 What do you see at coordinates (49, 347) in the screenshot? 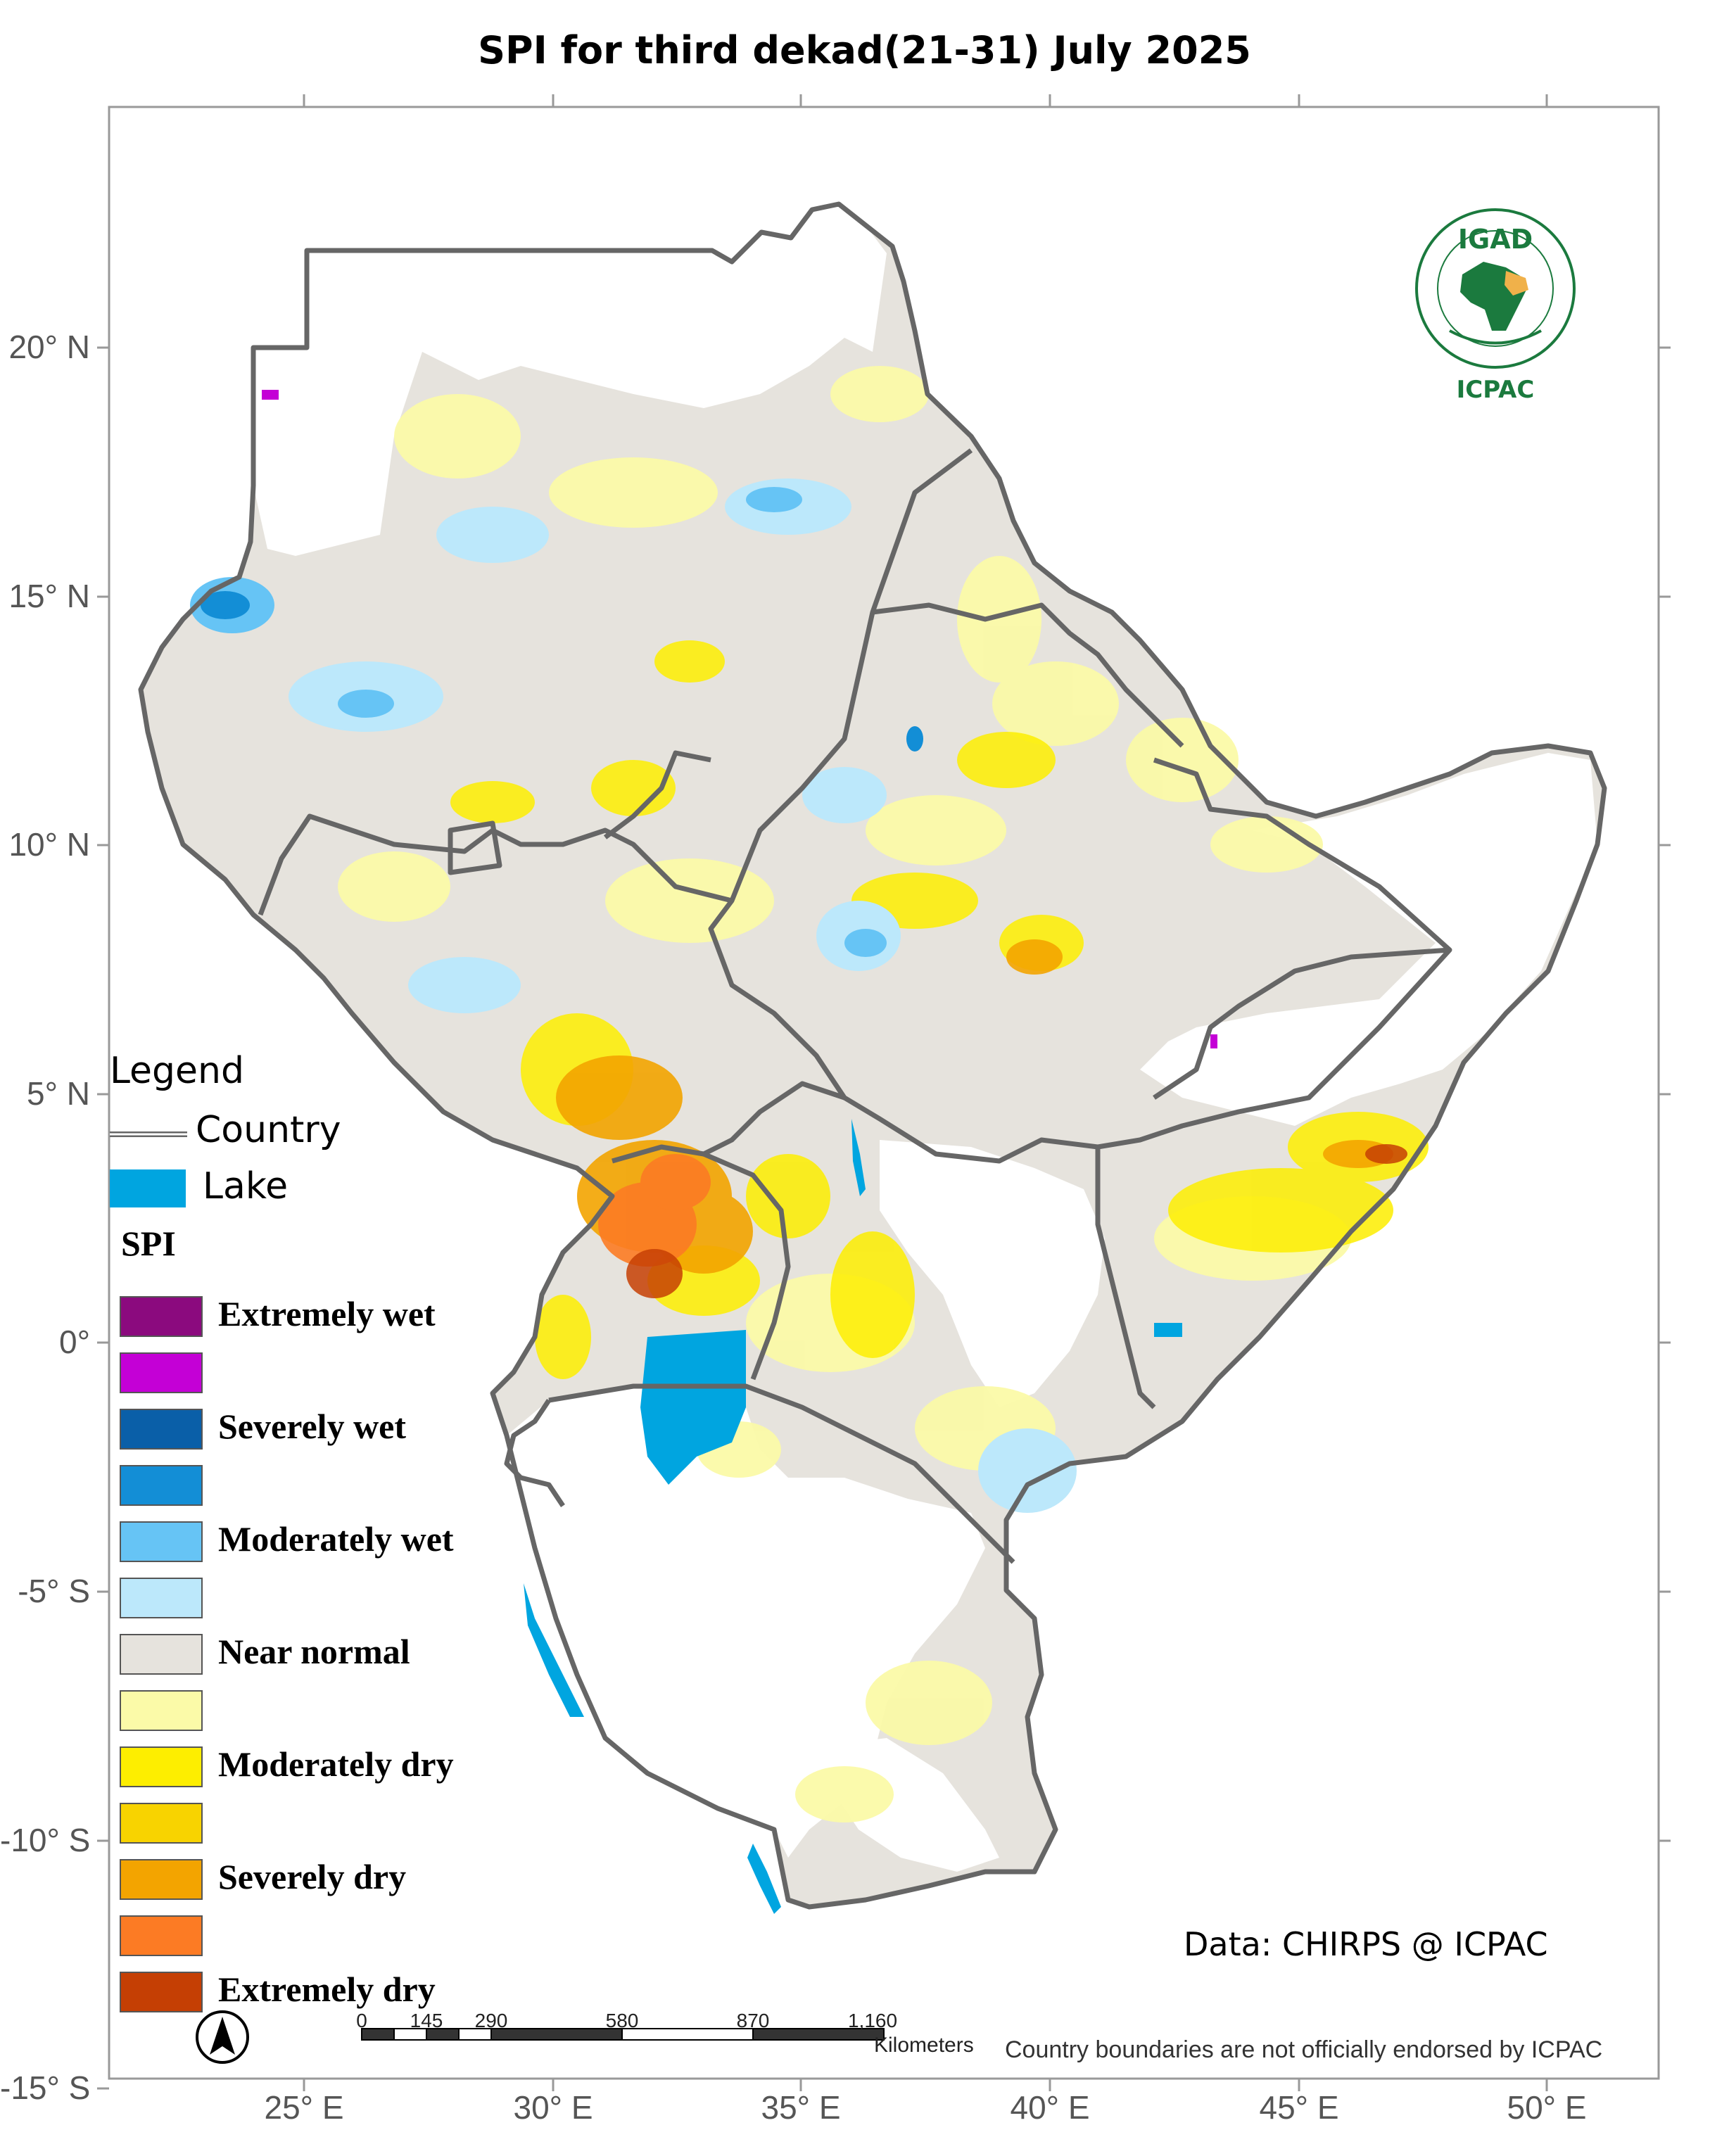
I see `lat-label: 20° N` at bounding box center [49, 347].